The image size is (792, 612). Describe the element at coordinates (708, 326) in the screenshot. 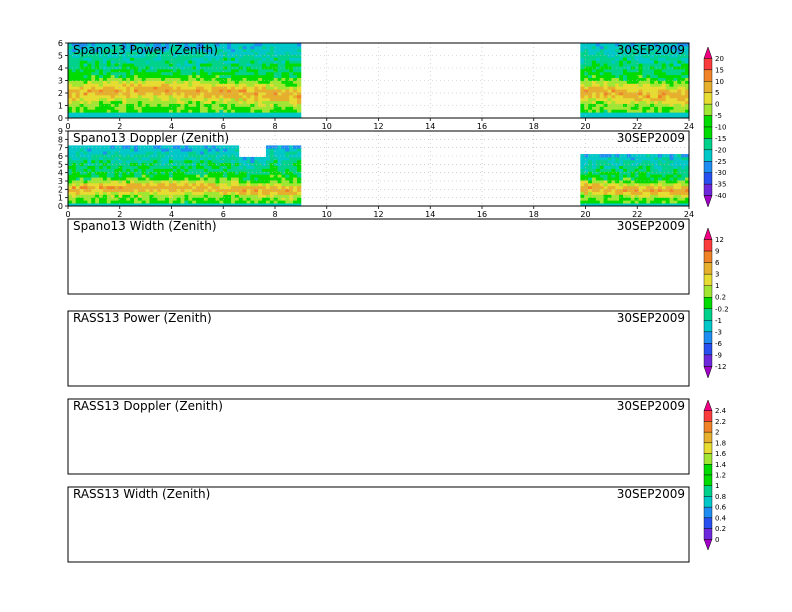

I see `colorbar-swatch` at that location.